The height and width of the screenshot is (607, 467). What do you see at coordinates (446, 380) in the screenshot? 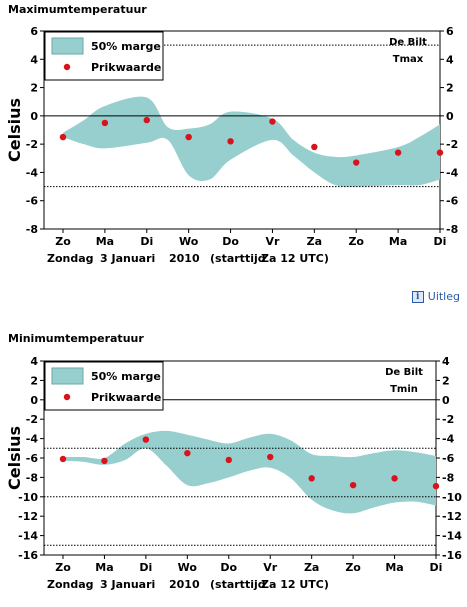
I see `tmin-ytick-label-right: 2` at bounding box center [446, 380].